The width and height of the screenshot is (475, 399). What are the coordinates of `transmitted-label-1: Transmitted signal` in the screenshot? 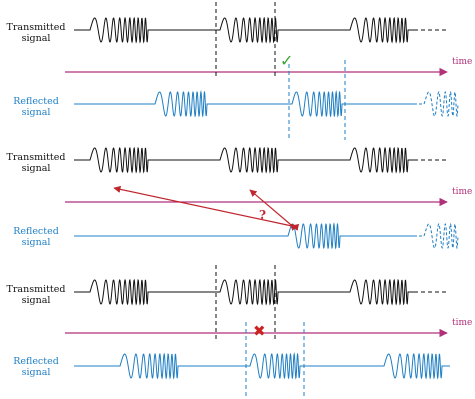 It's located at (36, 33).